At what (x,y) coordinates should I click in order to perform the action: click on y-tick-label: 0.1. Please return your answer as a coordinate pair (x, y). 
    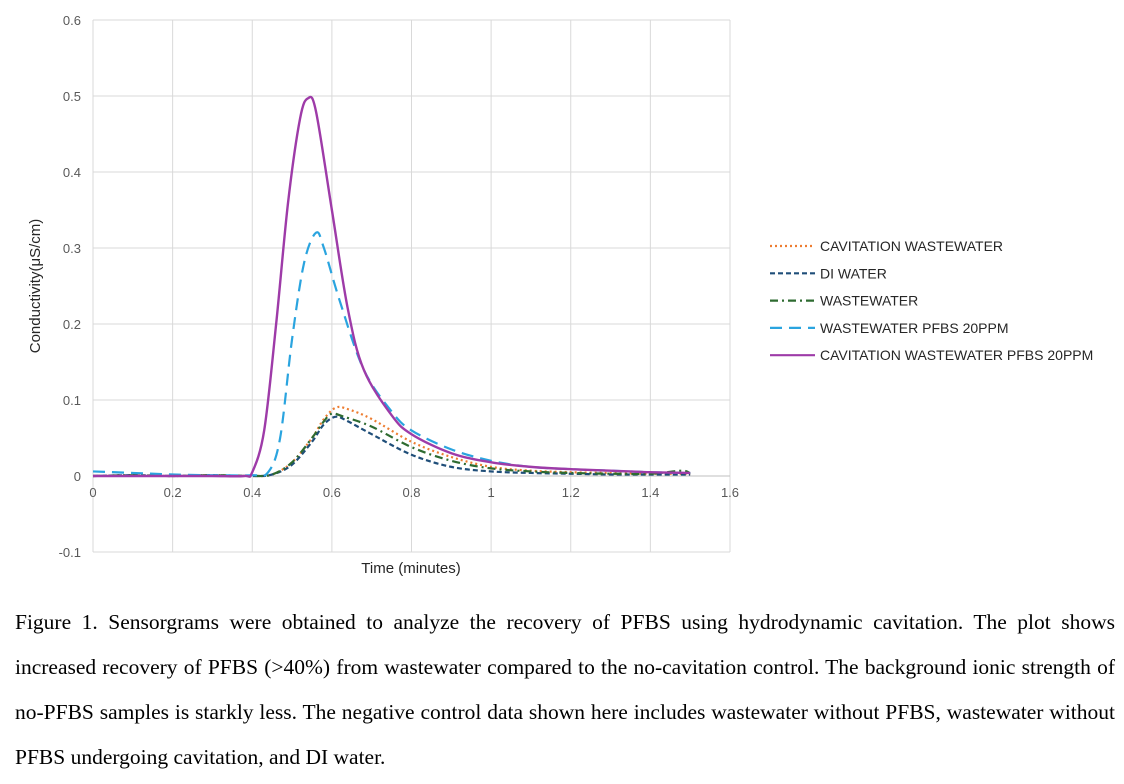
    Looking at the image, I should click on (72, 400).